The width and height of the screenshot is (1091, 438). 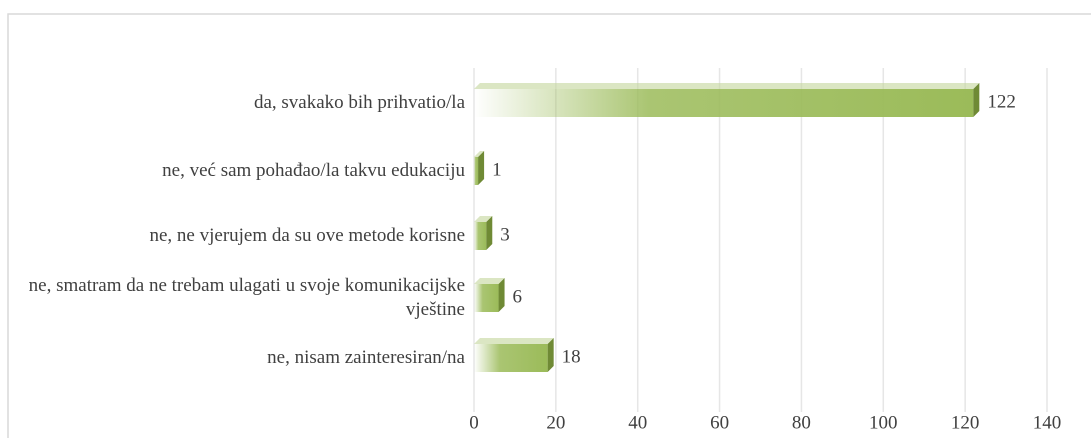 I want to click on data-label: 18, so click(x=571, y=356).